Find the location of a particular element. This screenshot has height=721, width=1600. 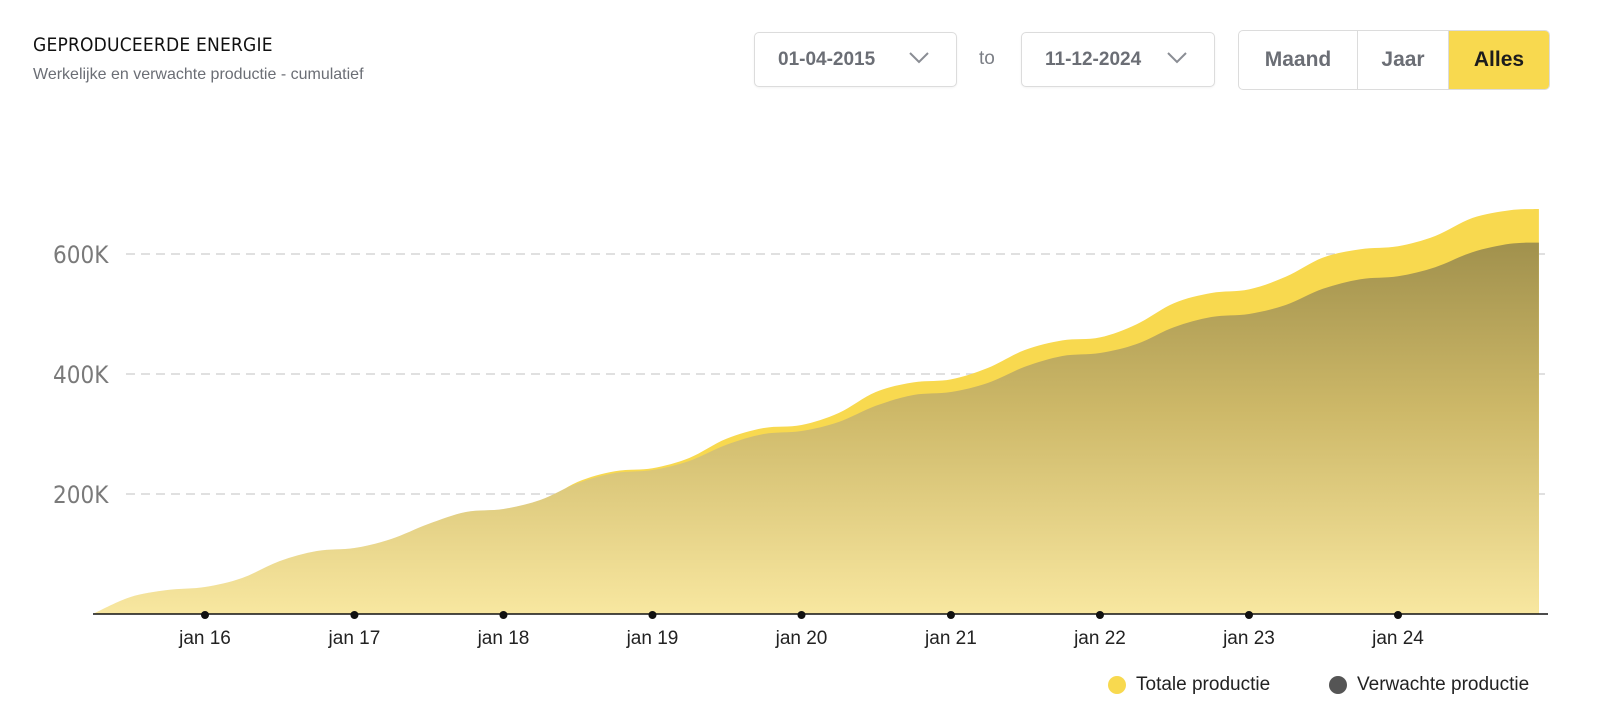

legend-item-verwachte-productie: Verwachte productie is located at coordinates (1429, 685).